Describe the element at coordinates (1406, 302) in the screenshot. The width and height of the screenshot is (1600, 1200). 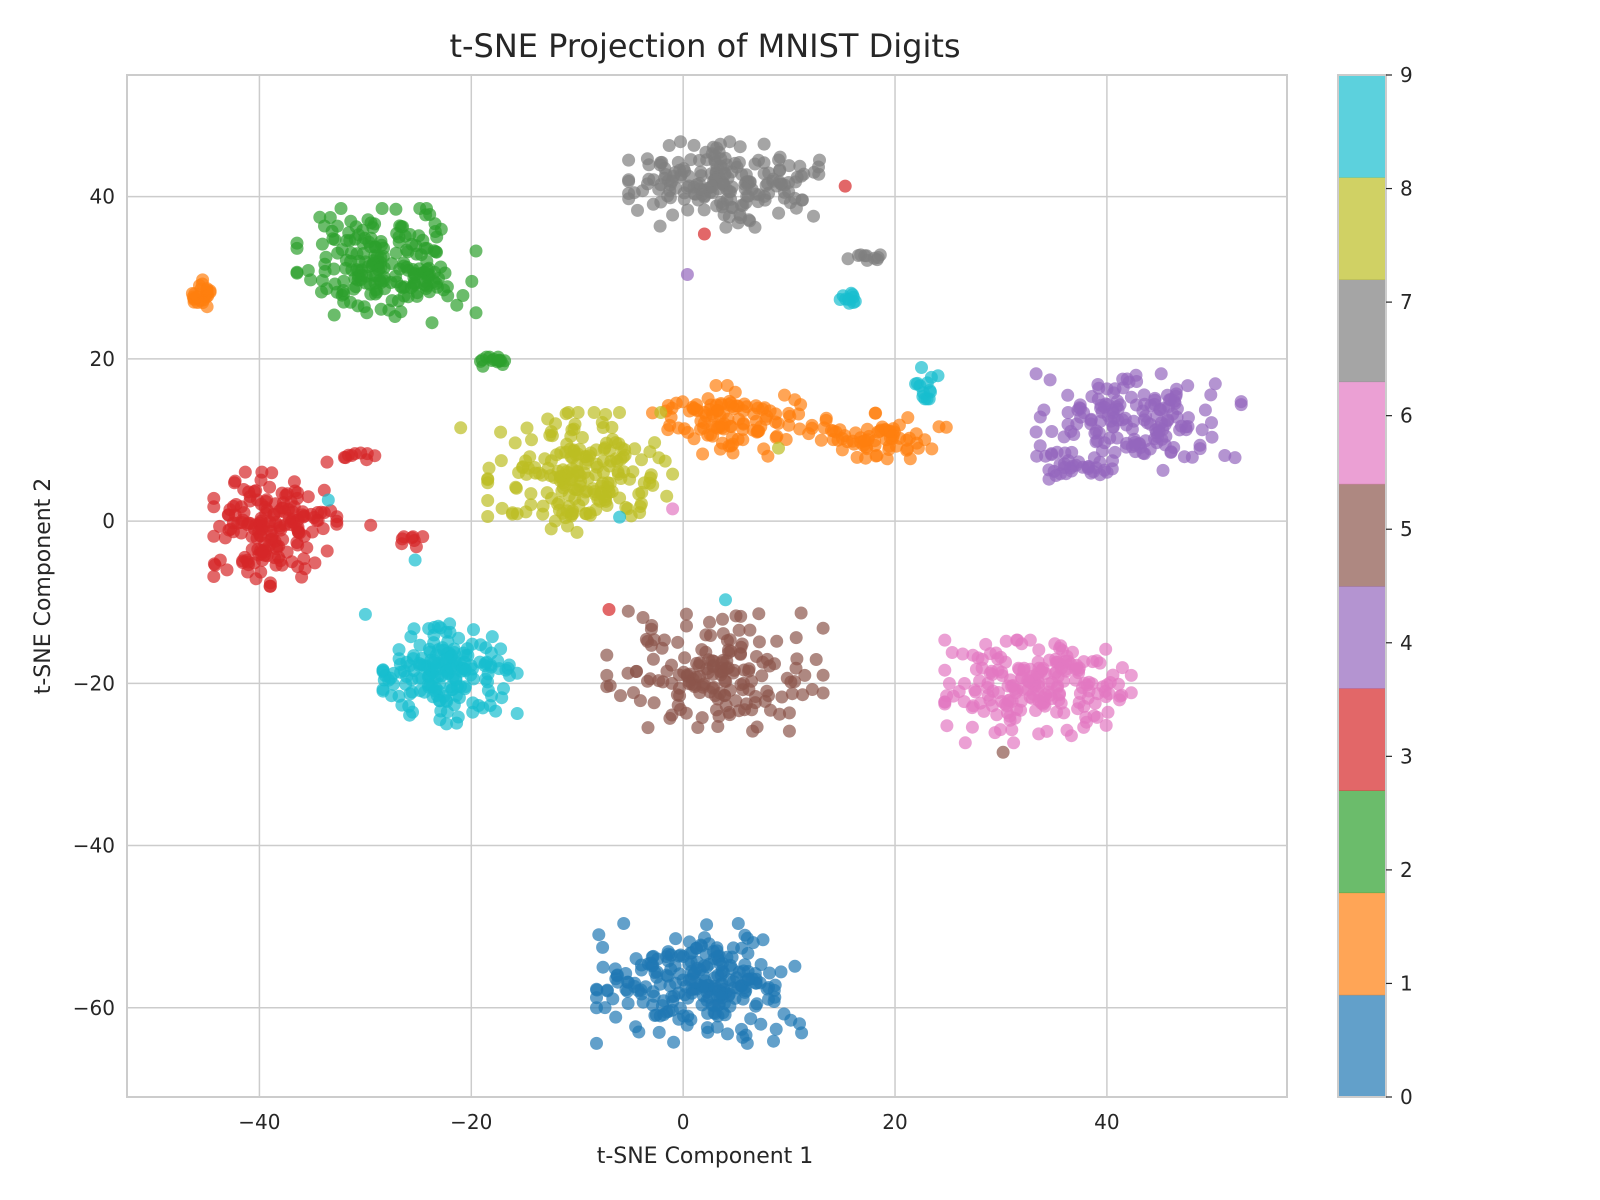
I see `colorbar-tick-label: 7` at that location.